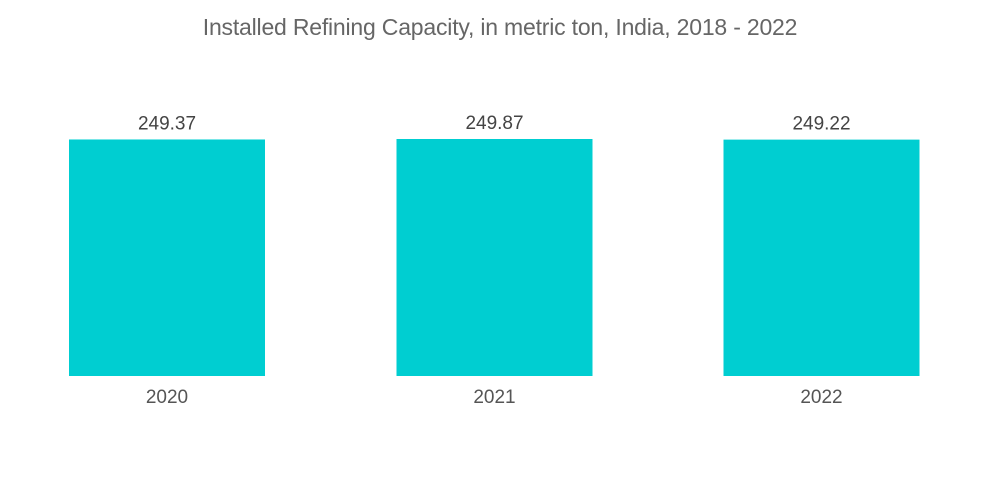 This screenshot has width=1000, height=504. I want to click on data-label-2021: 249.87, so click(494, 123).